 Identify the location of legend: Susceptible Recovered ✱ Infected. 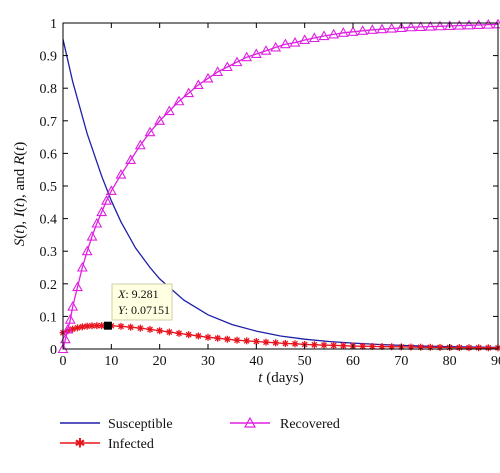
(200, 434).